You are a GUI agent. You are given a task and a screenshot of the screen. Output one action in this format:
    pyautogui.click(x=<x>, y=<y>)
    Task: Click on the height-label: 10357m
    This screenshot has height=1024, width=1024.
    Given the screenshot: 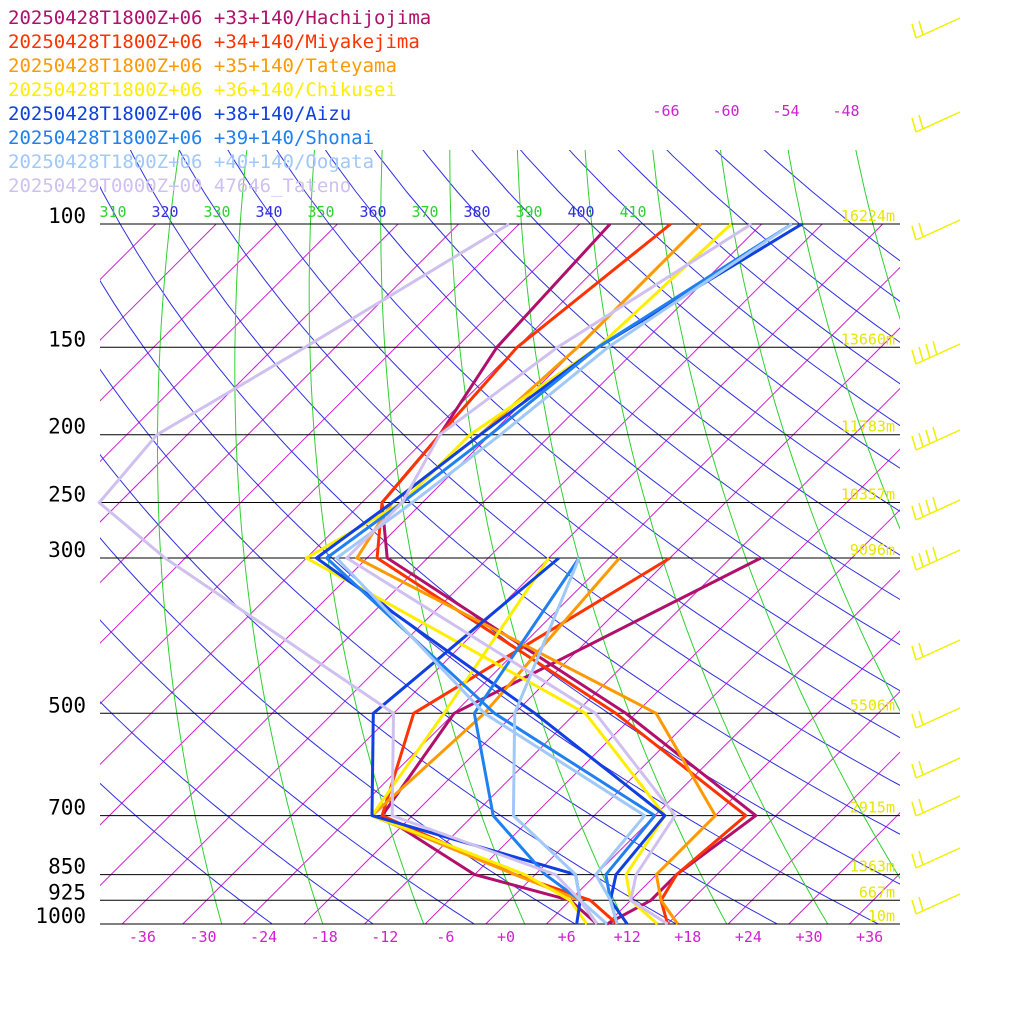 What is the action you would take?
    pyautogui.click(x=868, y=495)
    